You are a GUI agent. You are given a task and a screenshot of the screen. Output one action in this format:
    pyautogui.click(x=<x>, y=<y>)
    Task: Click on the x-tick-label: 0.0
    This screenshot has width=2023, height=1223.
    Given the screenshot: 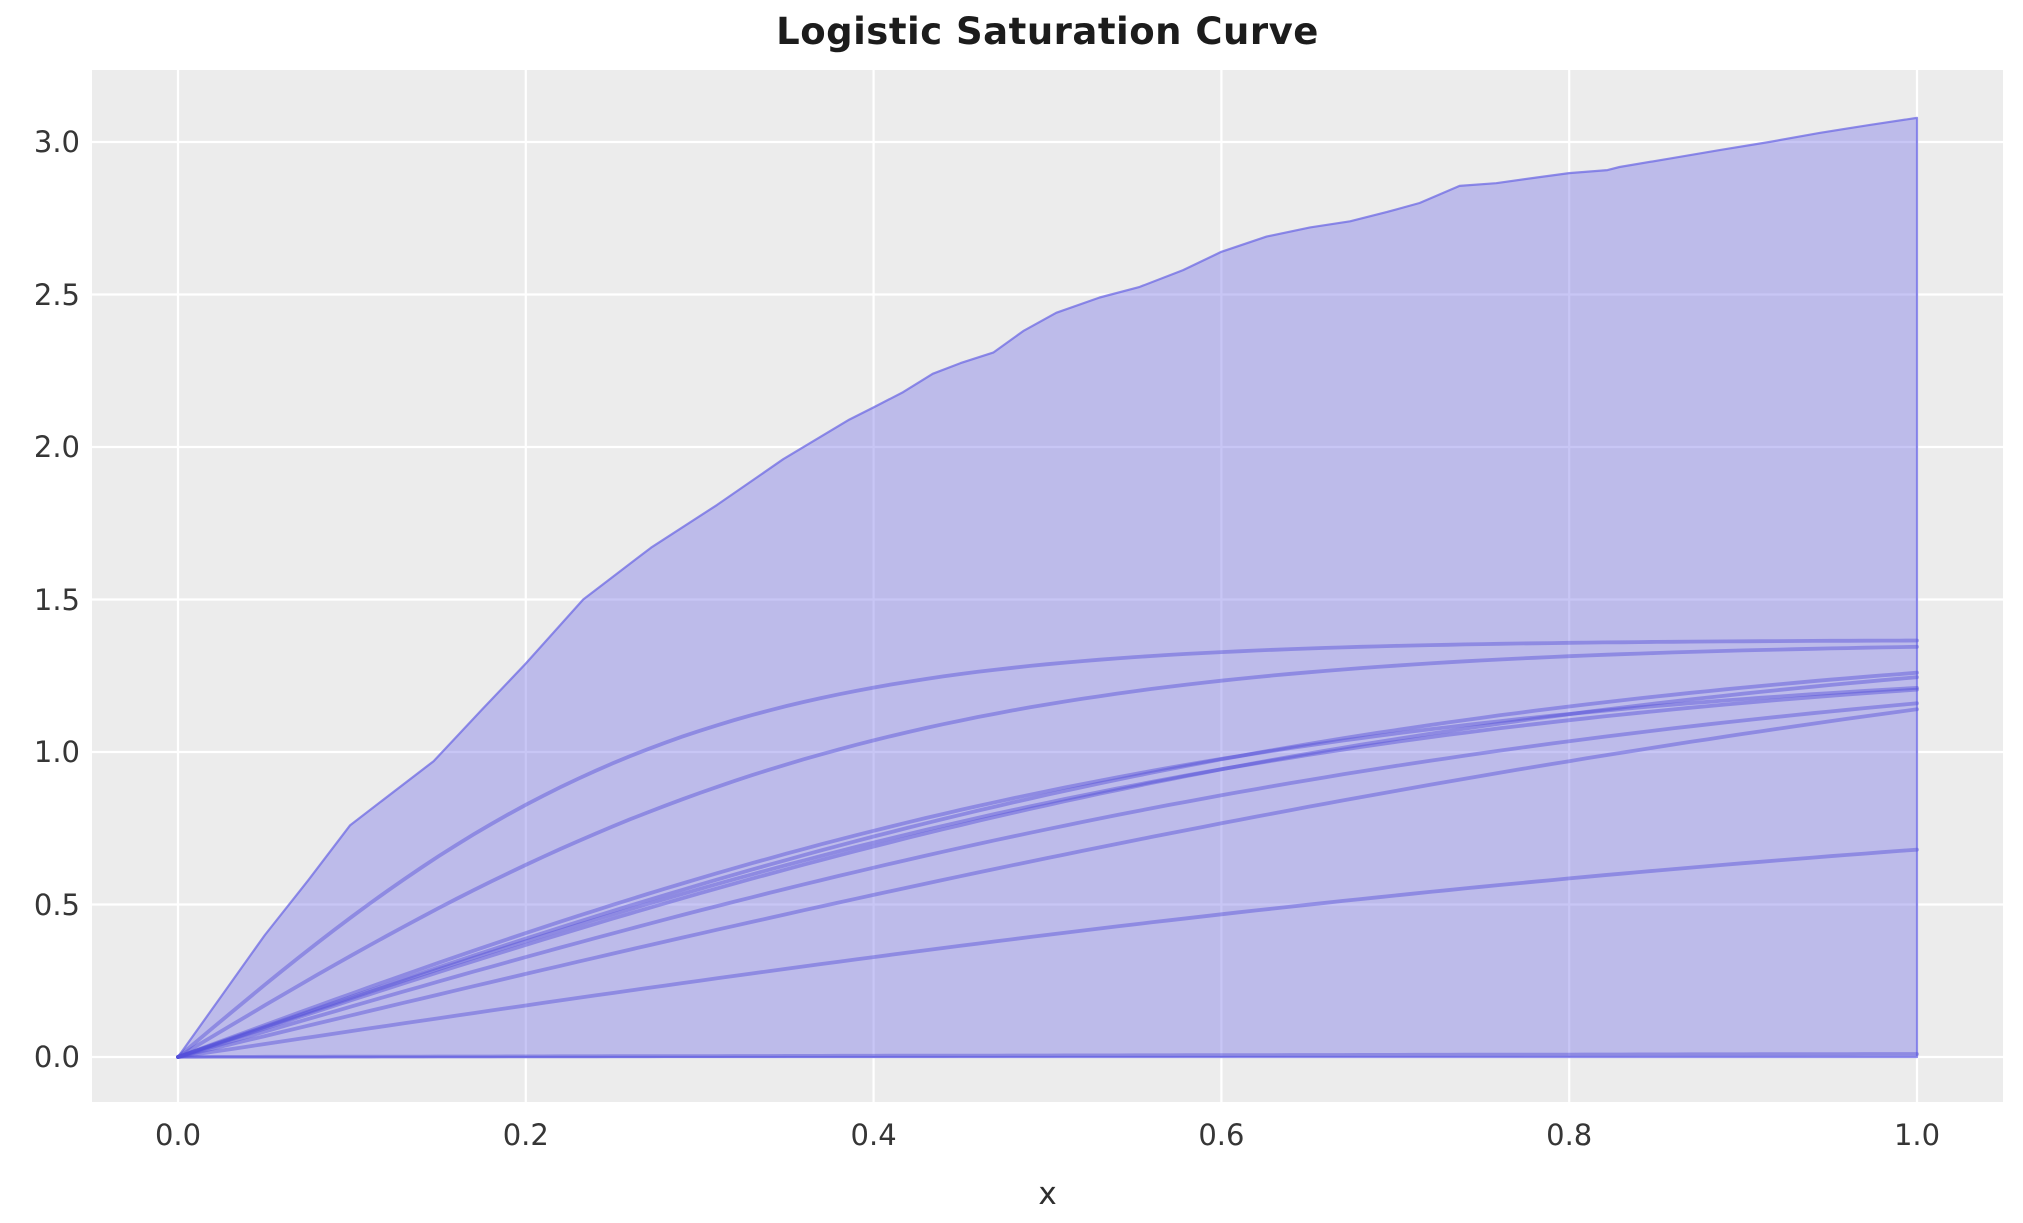 What is the action you would take?
    pyautogui.click(x=178, y=1135)
    